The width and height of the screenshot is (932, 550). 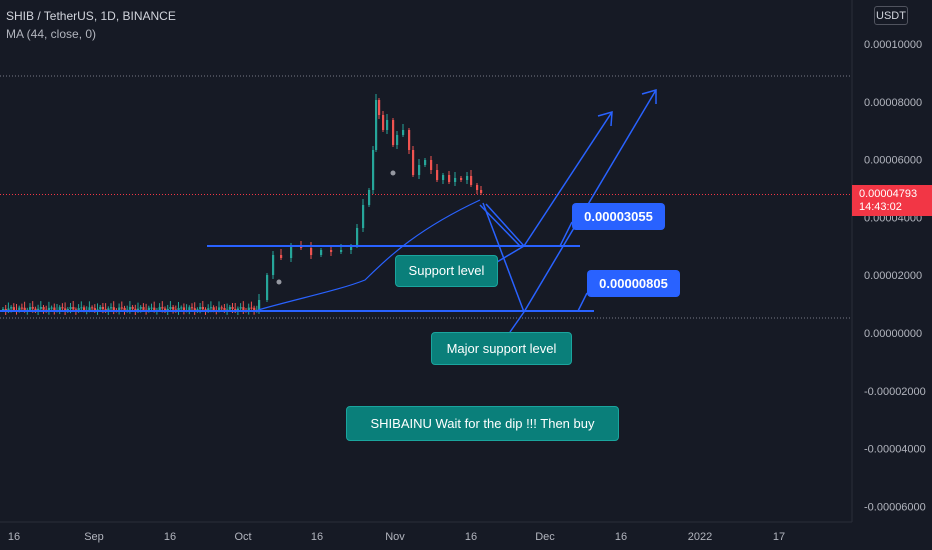 What do you see at coordinates (893, 334) in the screenshot?
I see `y-tick-label: 0.00000000` at bounding box center [893, 334].